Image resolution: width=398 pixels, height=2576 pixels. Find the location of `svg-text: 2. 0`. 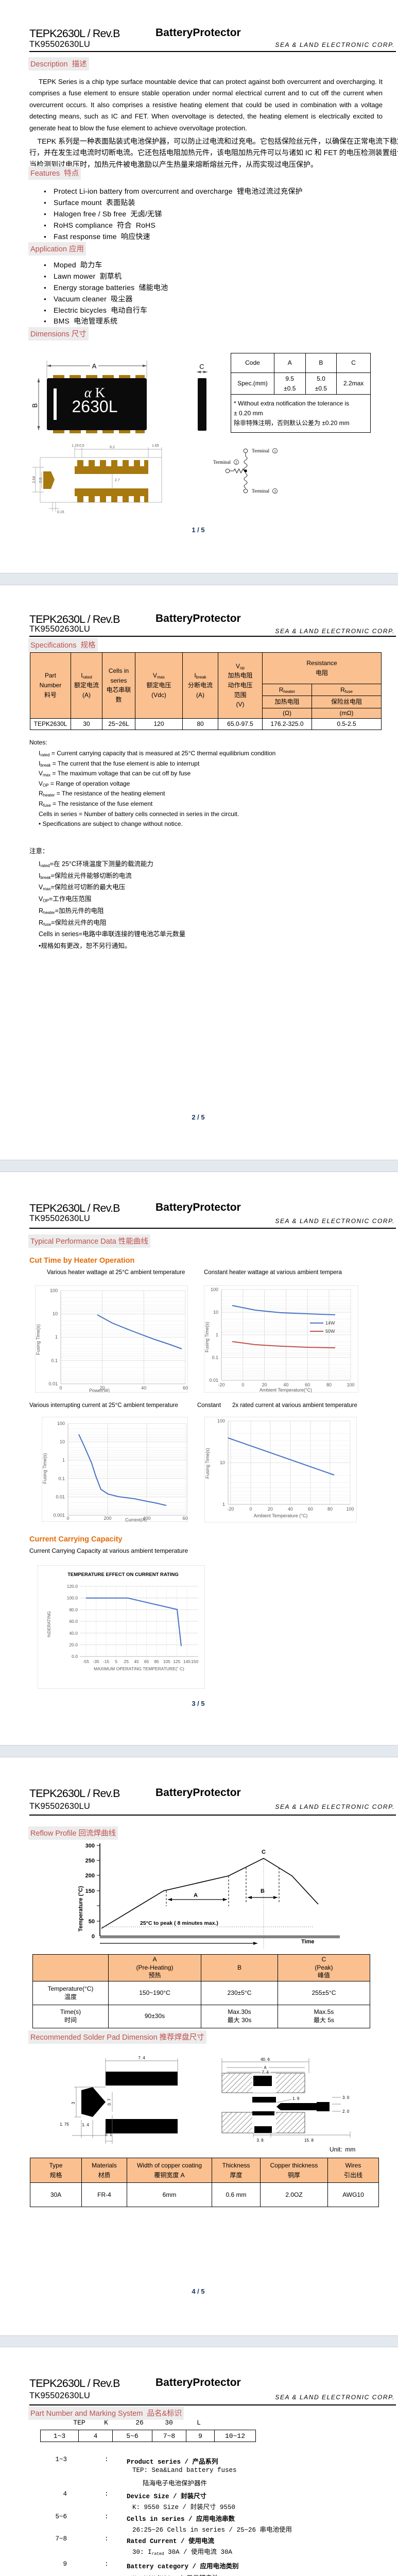

svg-text: 2. 0 is located at coordinates (346, 2111).